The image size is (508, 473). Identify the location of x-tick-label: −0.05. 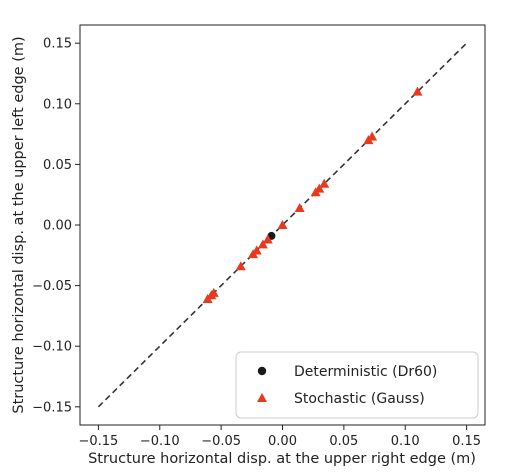
(221, 441).